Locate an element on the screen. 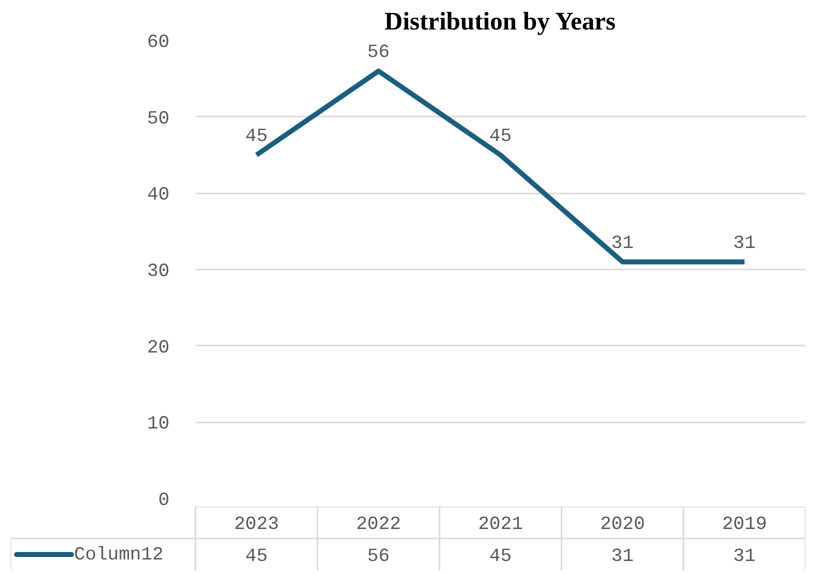 This screenshot has height=574, width=814. legend-label: Column12 is located at coordinates (119, 555).